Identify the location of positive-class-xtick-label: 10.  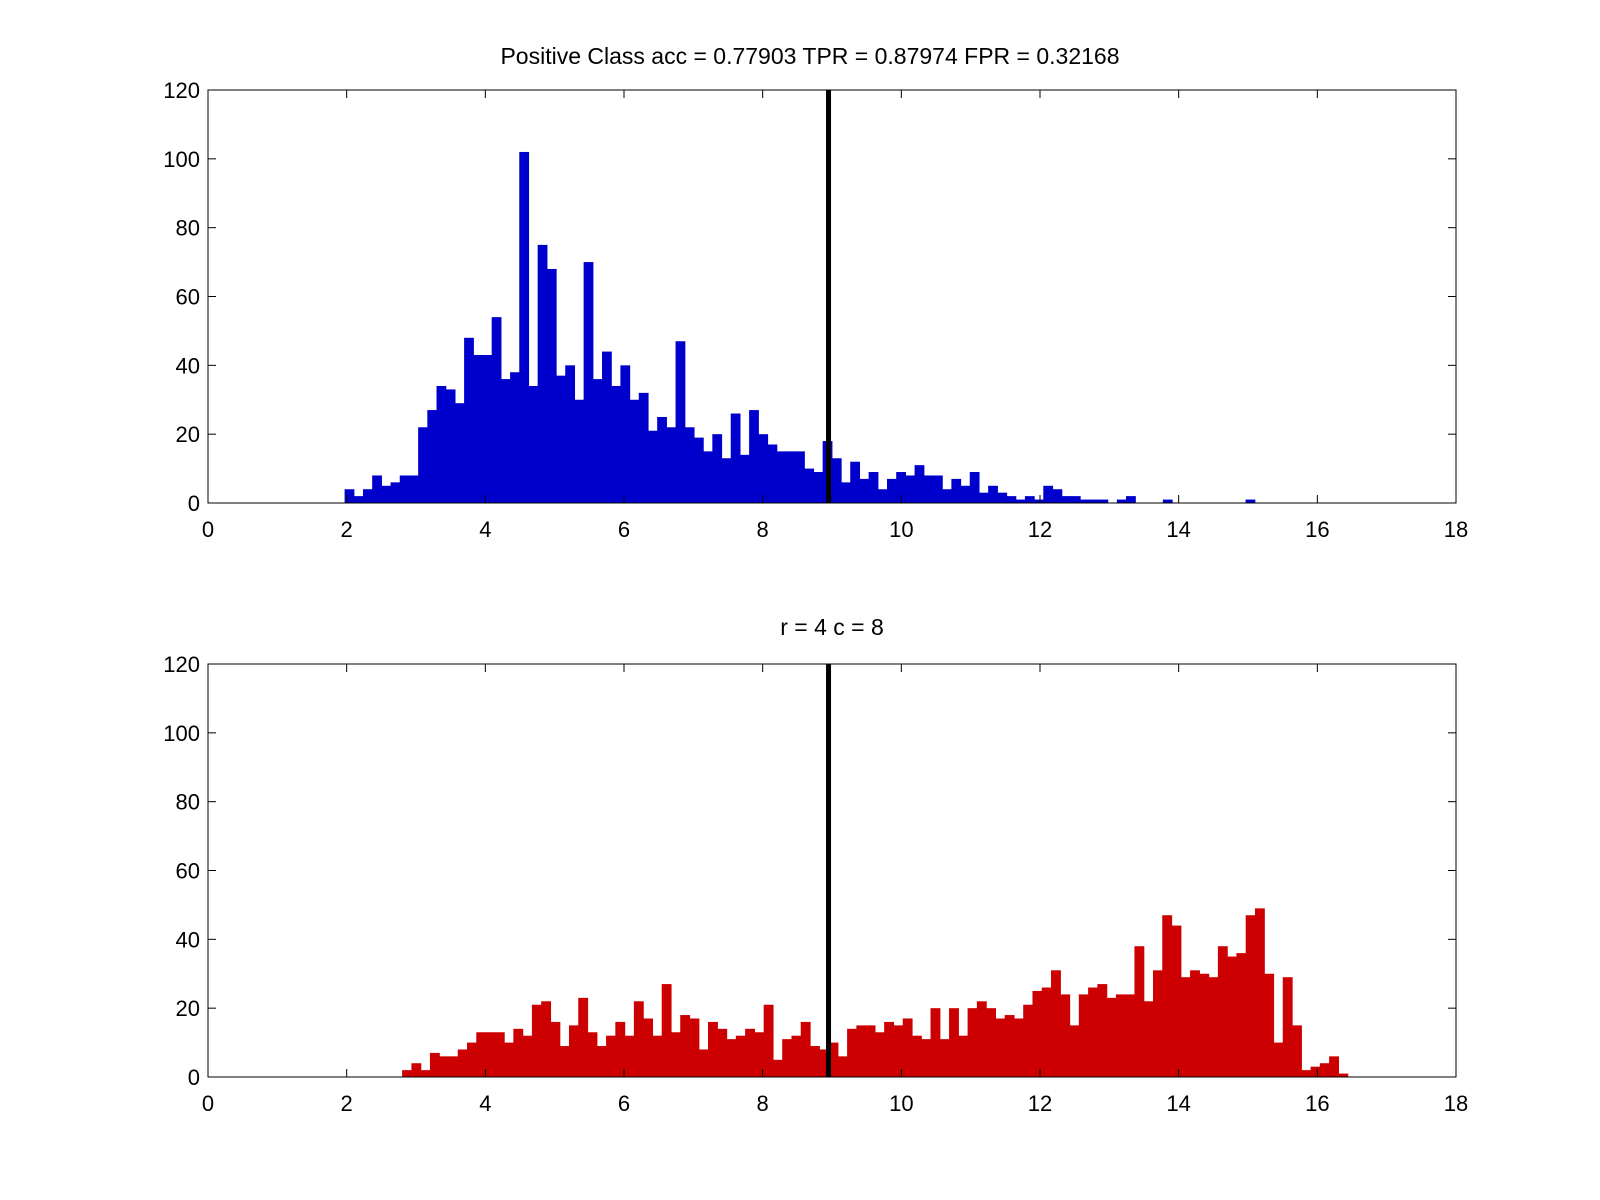
(901, 529).